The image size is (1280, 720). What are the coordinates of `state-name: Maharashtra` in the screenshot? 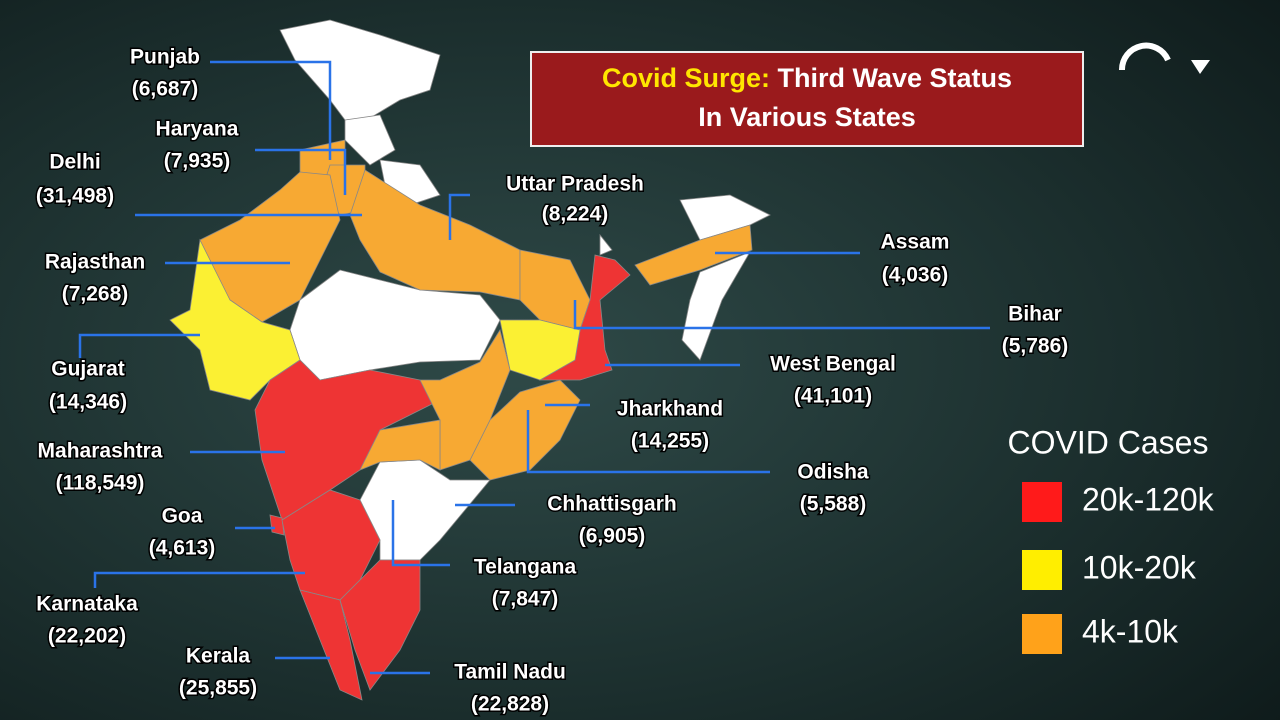 It's located at (100, 451).